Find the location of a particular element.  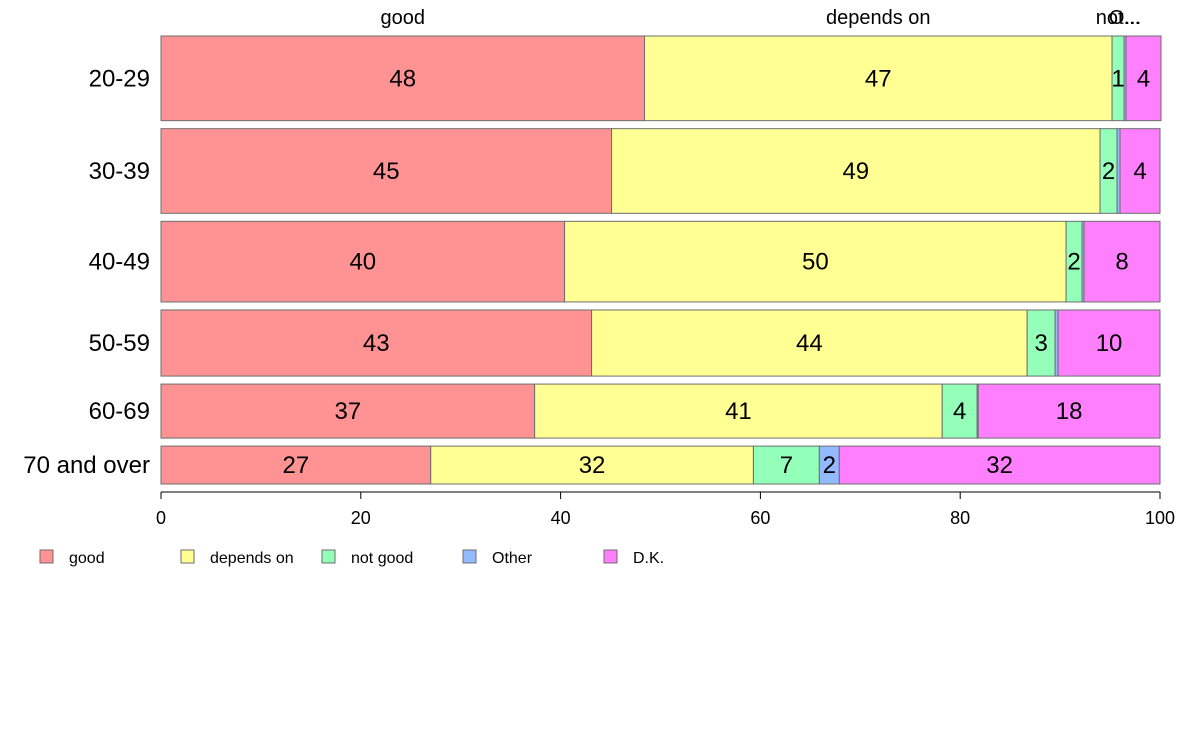

bar-row: 48 47 1 4 is located at coordinates (661, 78).